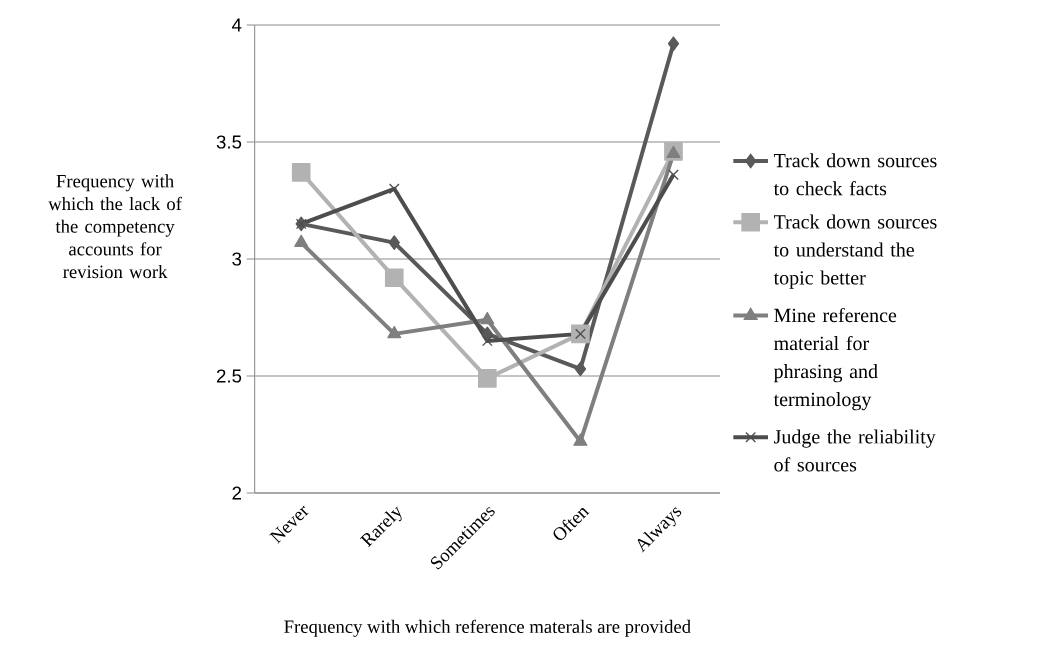  Describe the element at coordinates (487, 628) in the screenshot. I see `x-axis-title: Frequency with which reference materals are provided` at that location.